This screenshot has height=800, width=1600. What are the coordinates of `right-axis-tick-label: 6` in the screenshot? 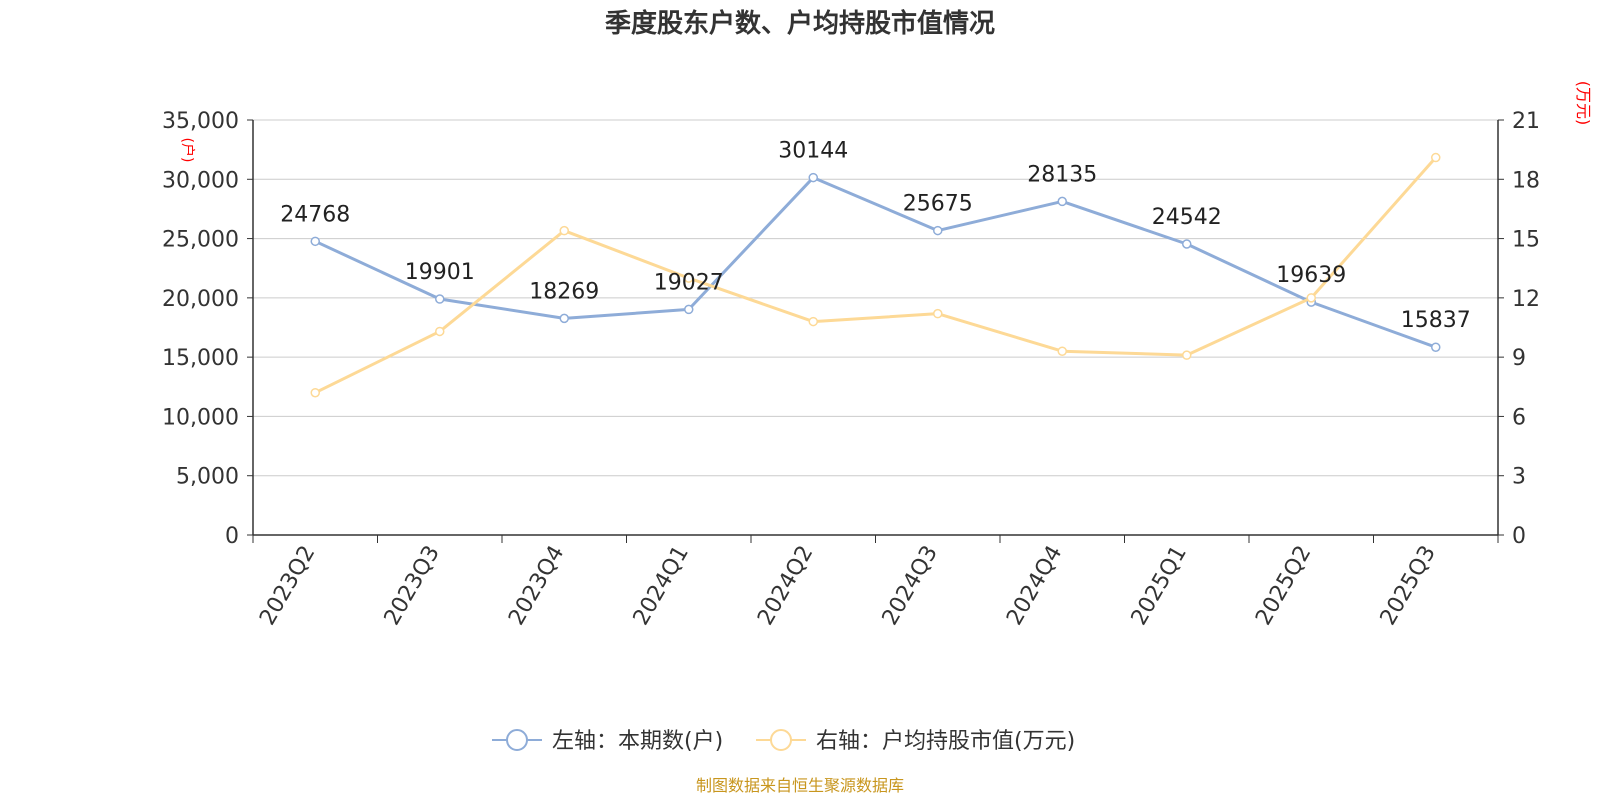 It's located at (1519, 417).